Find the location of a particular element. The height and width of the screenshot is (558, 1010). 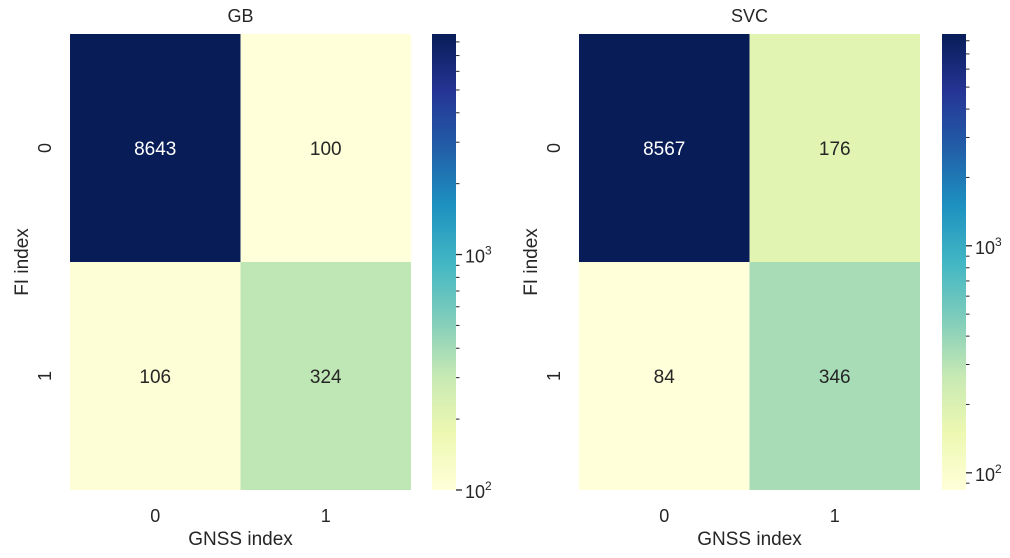

cell-value-label: 8567 is located at coordinates (664, 149).